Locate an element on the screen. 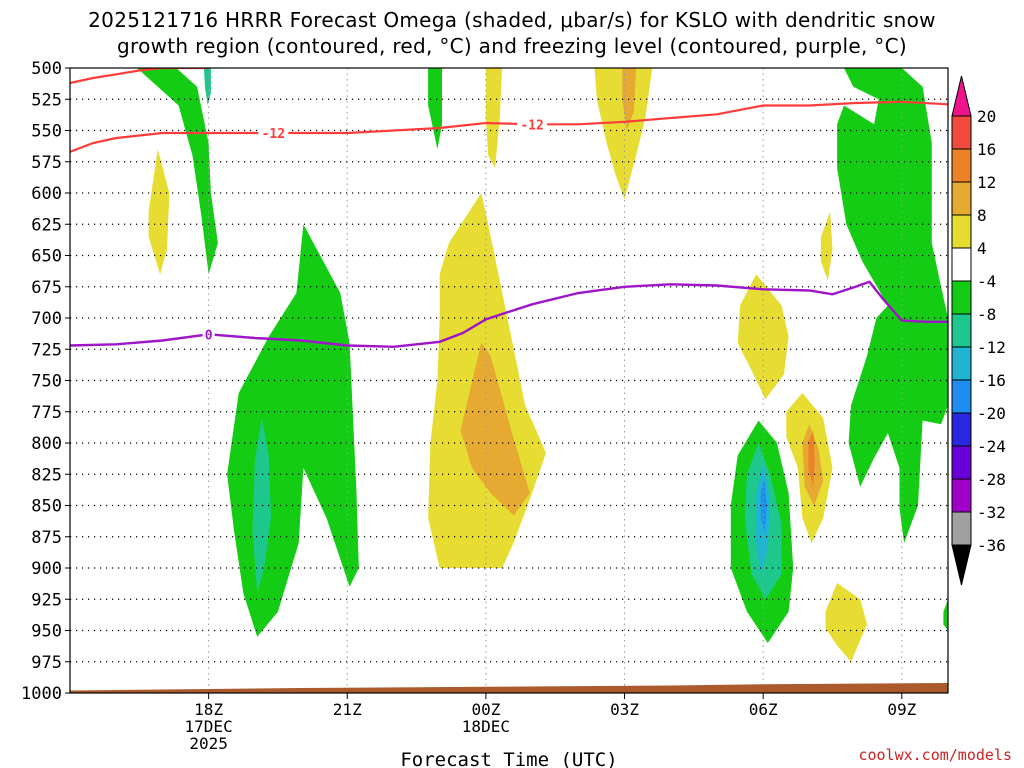  y-tick-label: 550 is located at coordinates (46, 132).